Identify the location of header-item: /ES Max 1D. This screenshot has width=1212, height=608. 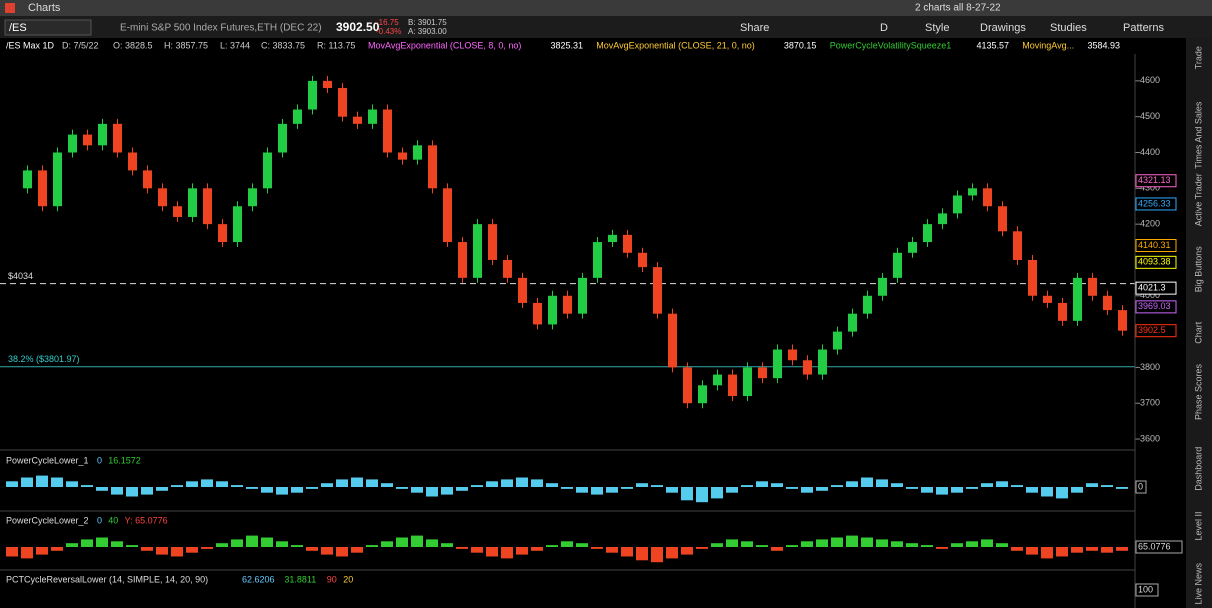
(30, 45).